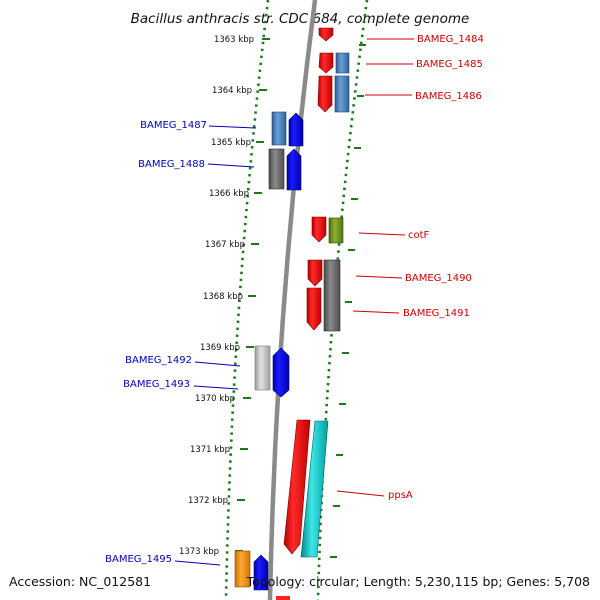 This screenshot has width=600, height=600. I want to click on backbone-line, so click(292, 300).